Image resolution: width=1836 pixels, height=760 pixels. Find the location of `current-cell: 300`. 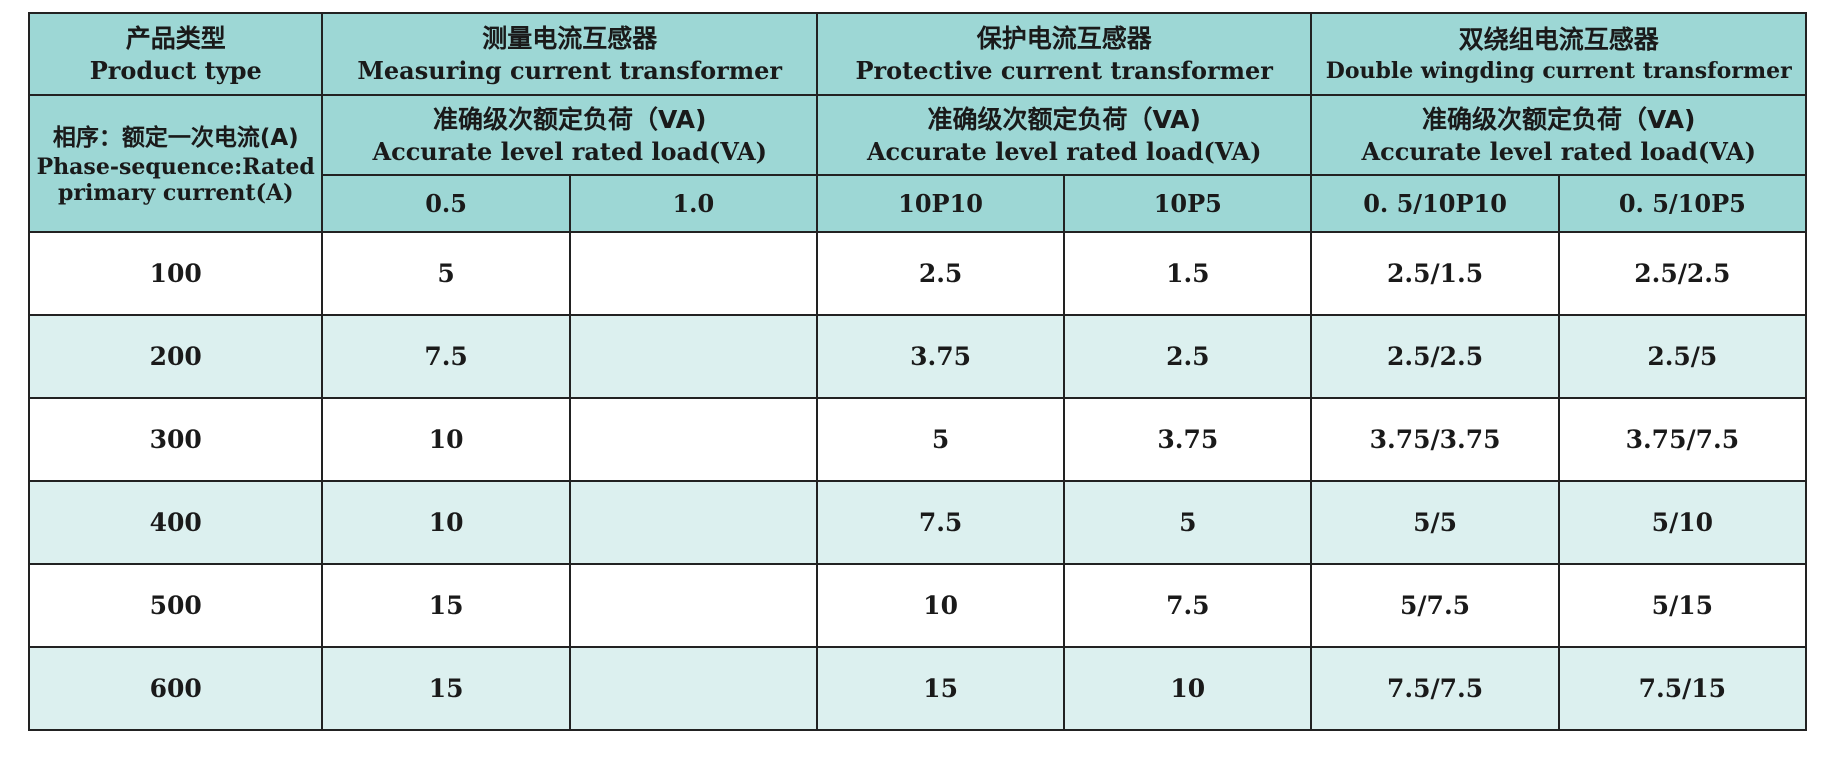

current-cell: 300 is located at coordinates (175, 439).